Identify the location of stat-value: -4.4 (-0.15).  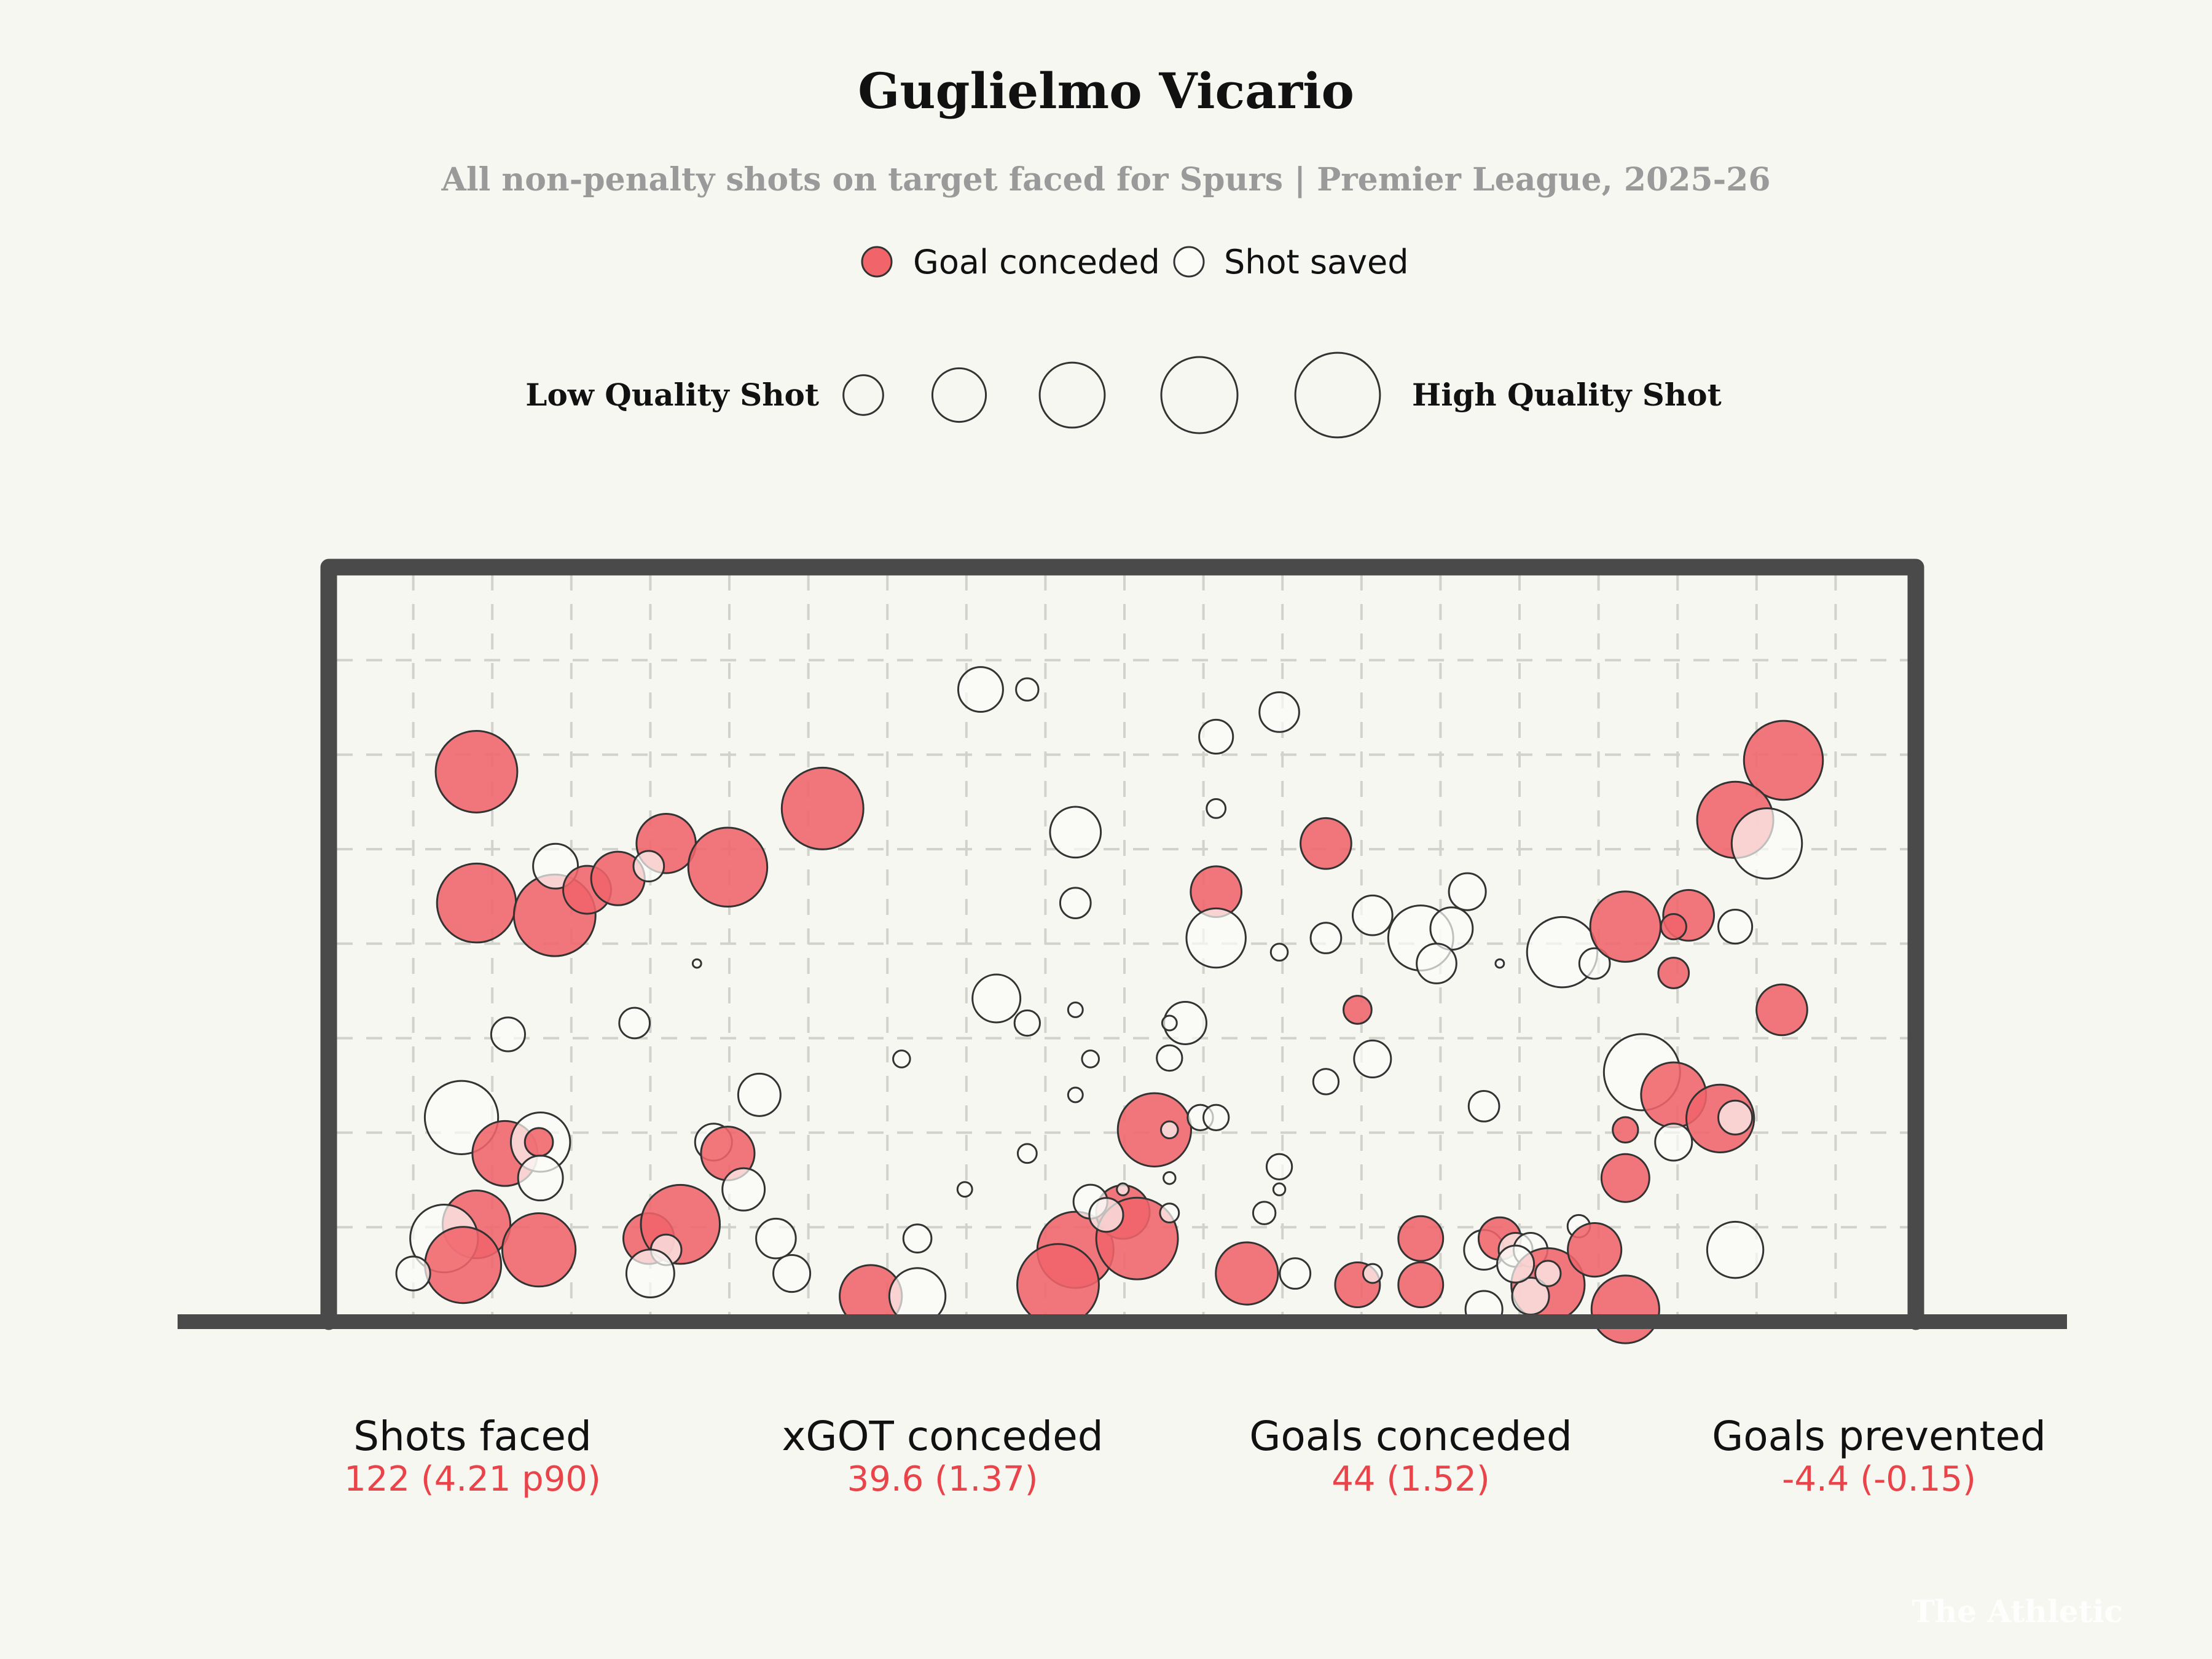
(1879, 1479).